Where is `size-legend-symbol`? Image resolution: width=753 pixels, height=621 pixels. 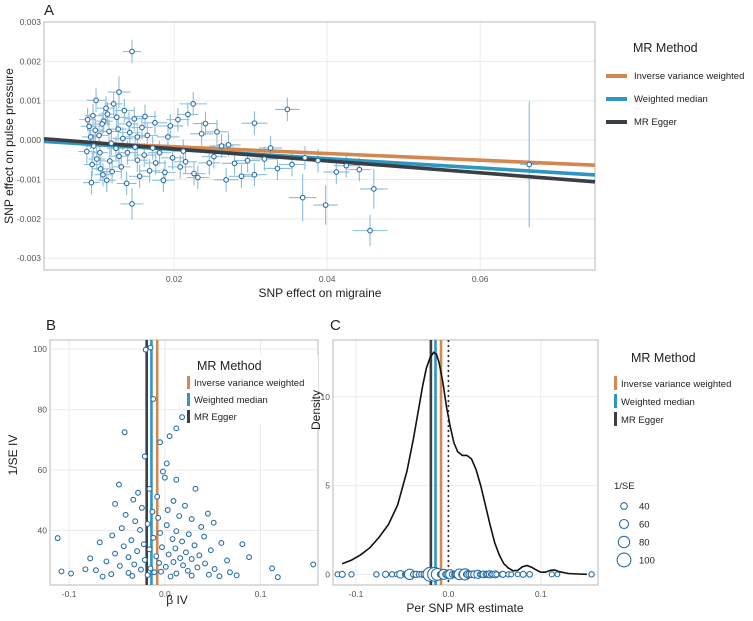 size-legend-symbol is located at coordinates (624, 506).